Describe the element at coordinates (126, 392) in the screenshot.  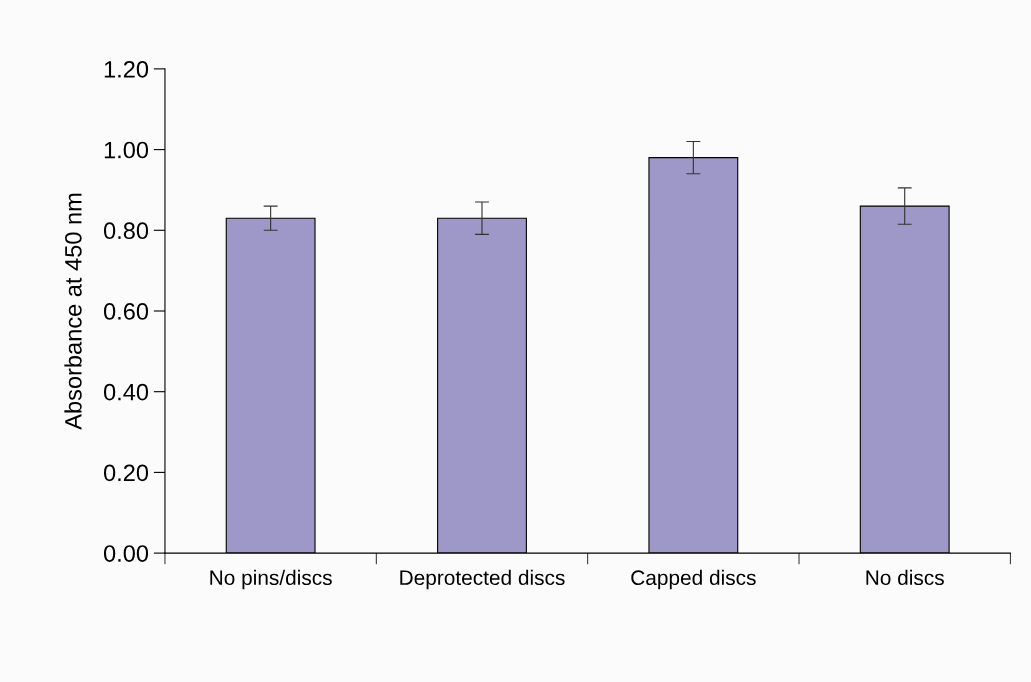
I see `y-tick-label: 0.40` at that location.